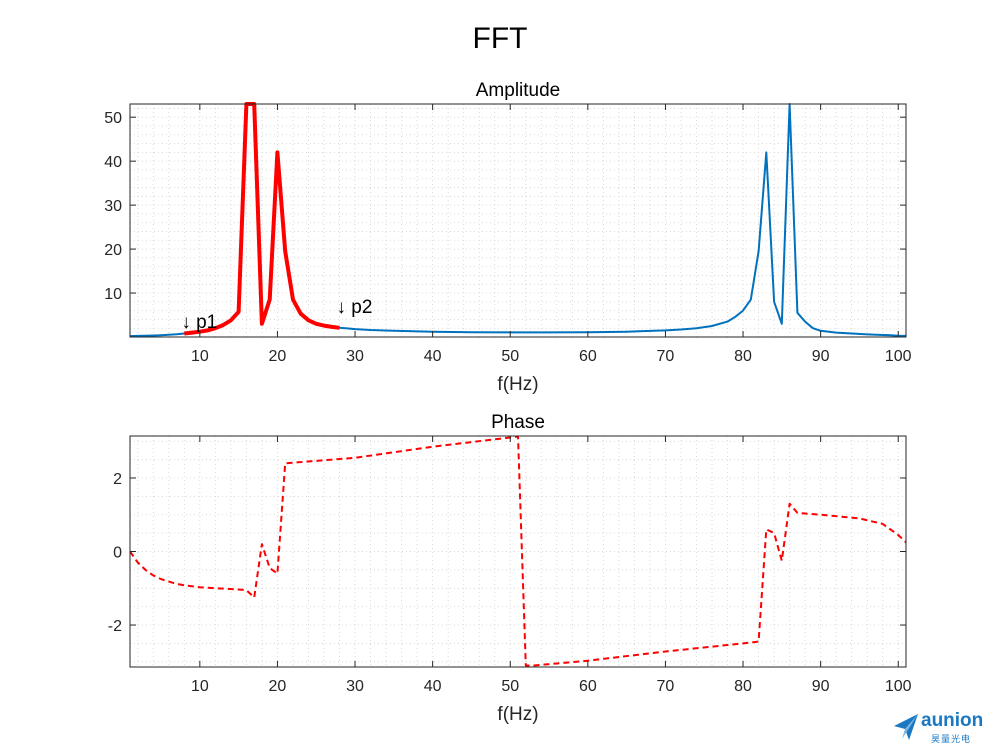 The height and width of the screenshot is (750, 1000). I want to click on figure-title: FFT, so click(500, 38).